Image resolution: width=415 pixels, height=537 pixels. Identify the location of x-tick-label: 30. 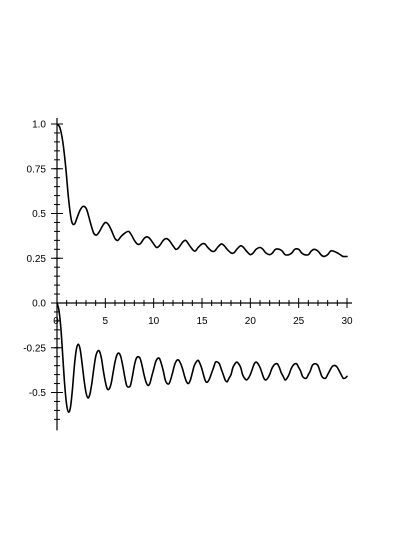
(347, 321).